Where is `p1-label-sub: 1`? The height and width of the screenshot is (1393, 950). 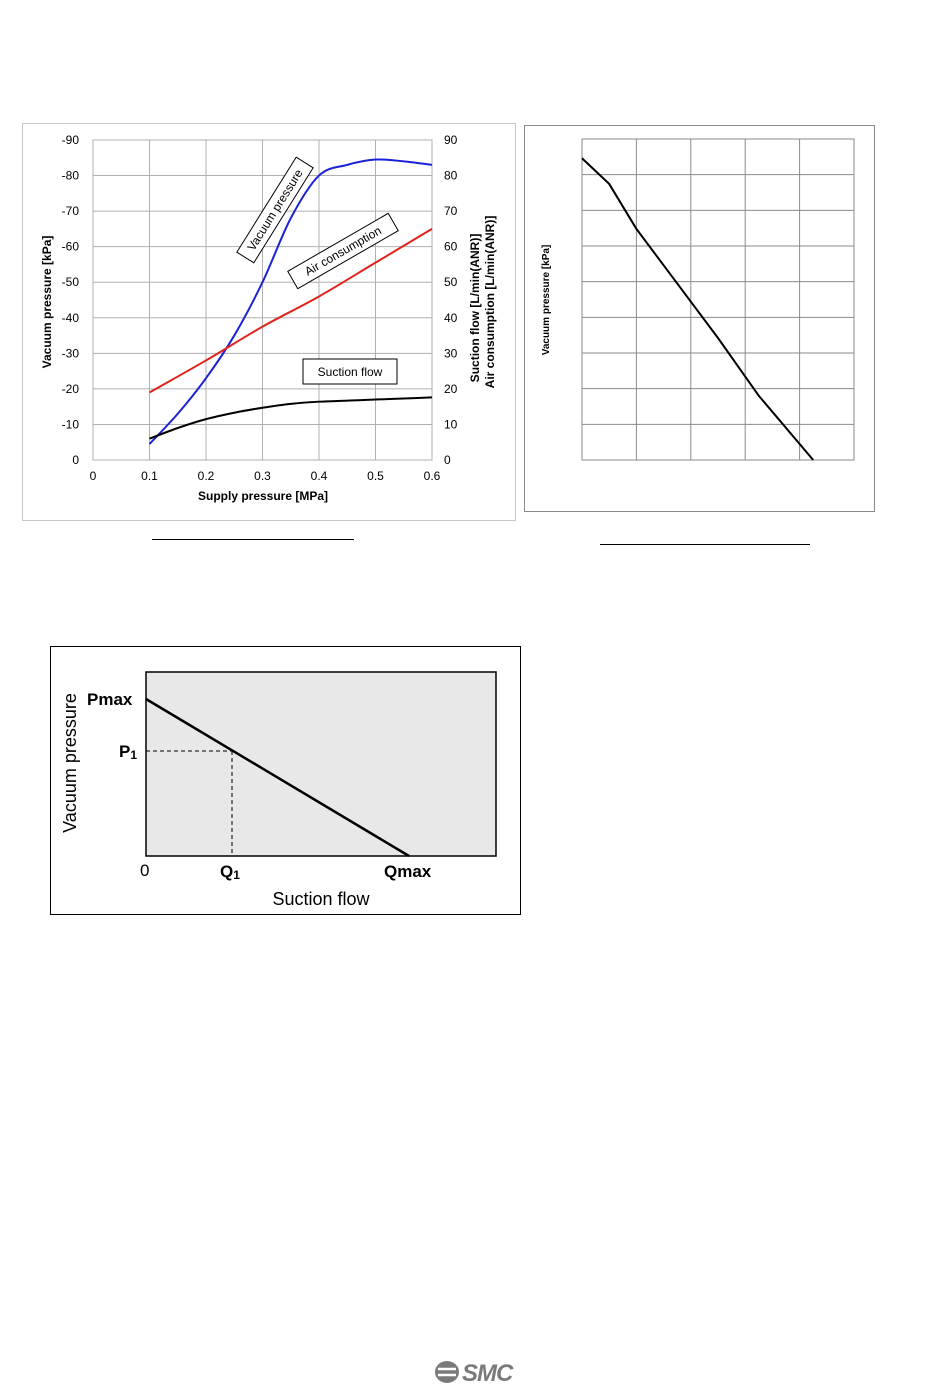
p1-label-sub: 1 is located at coordinates (133, 755).